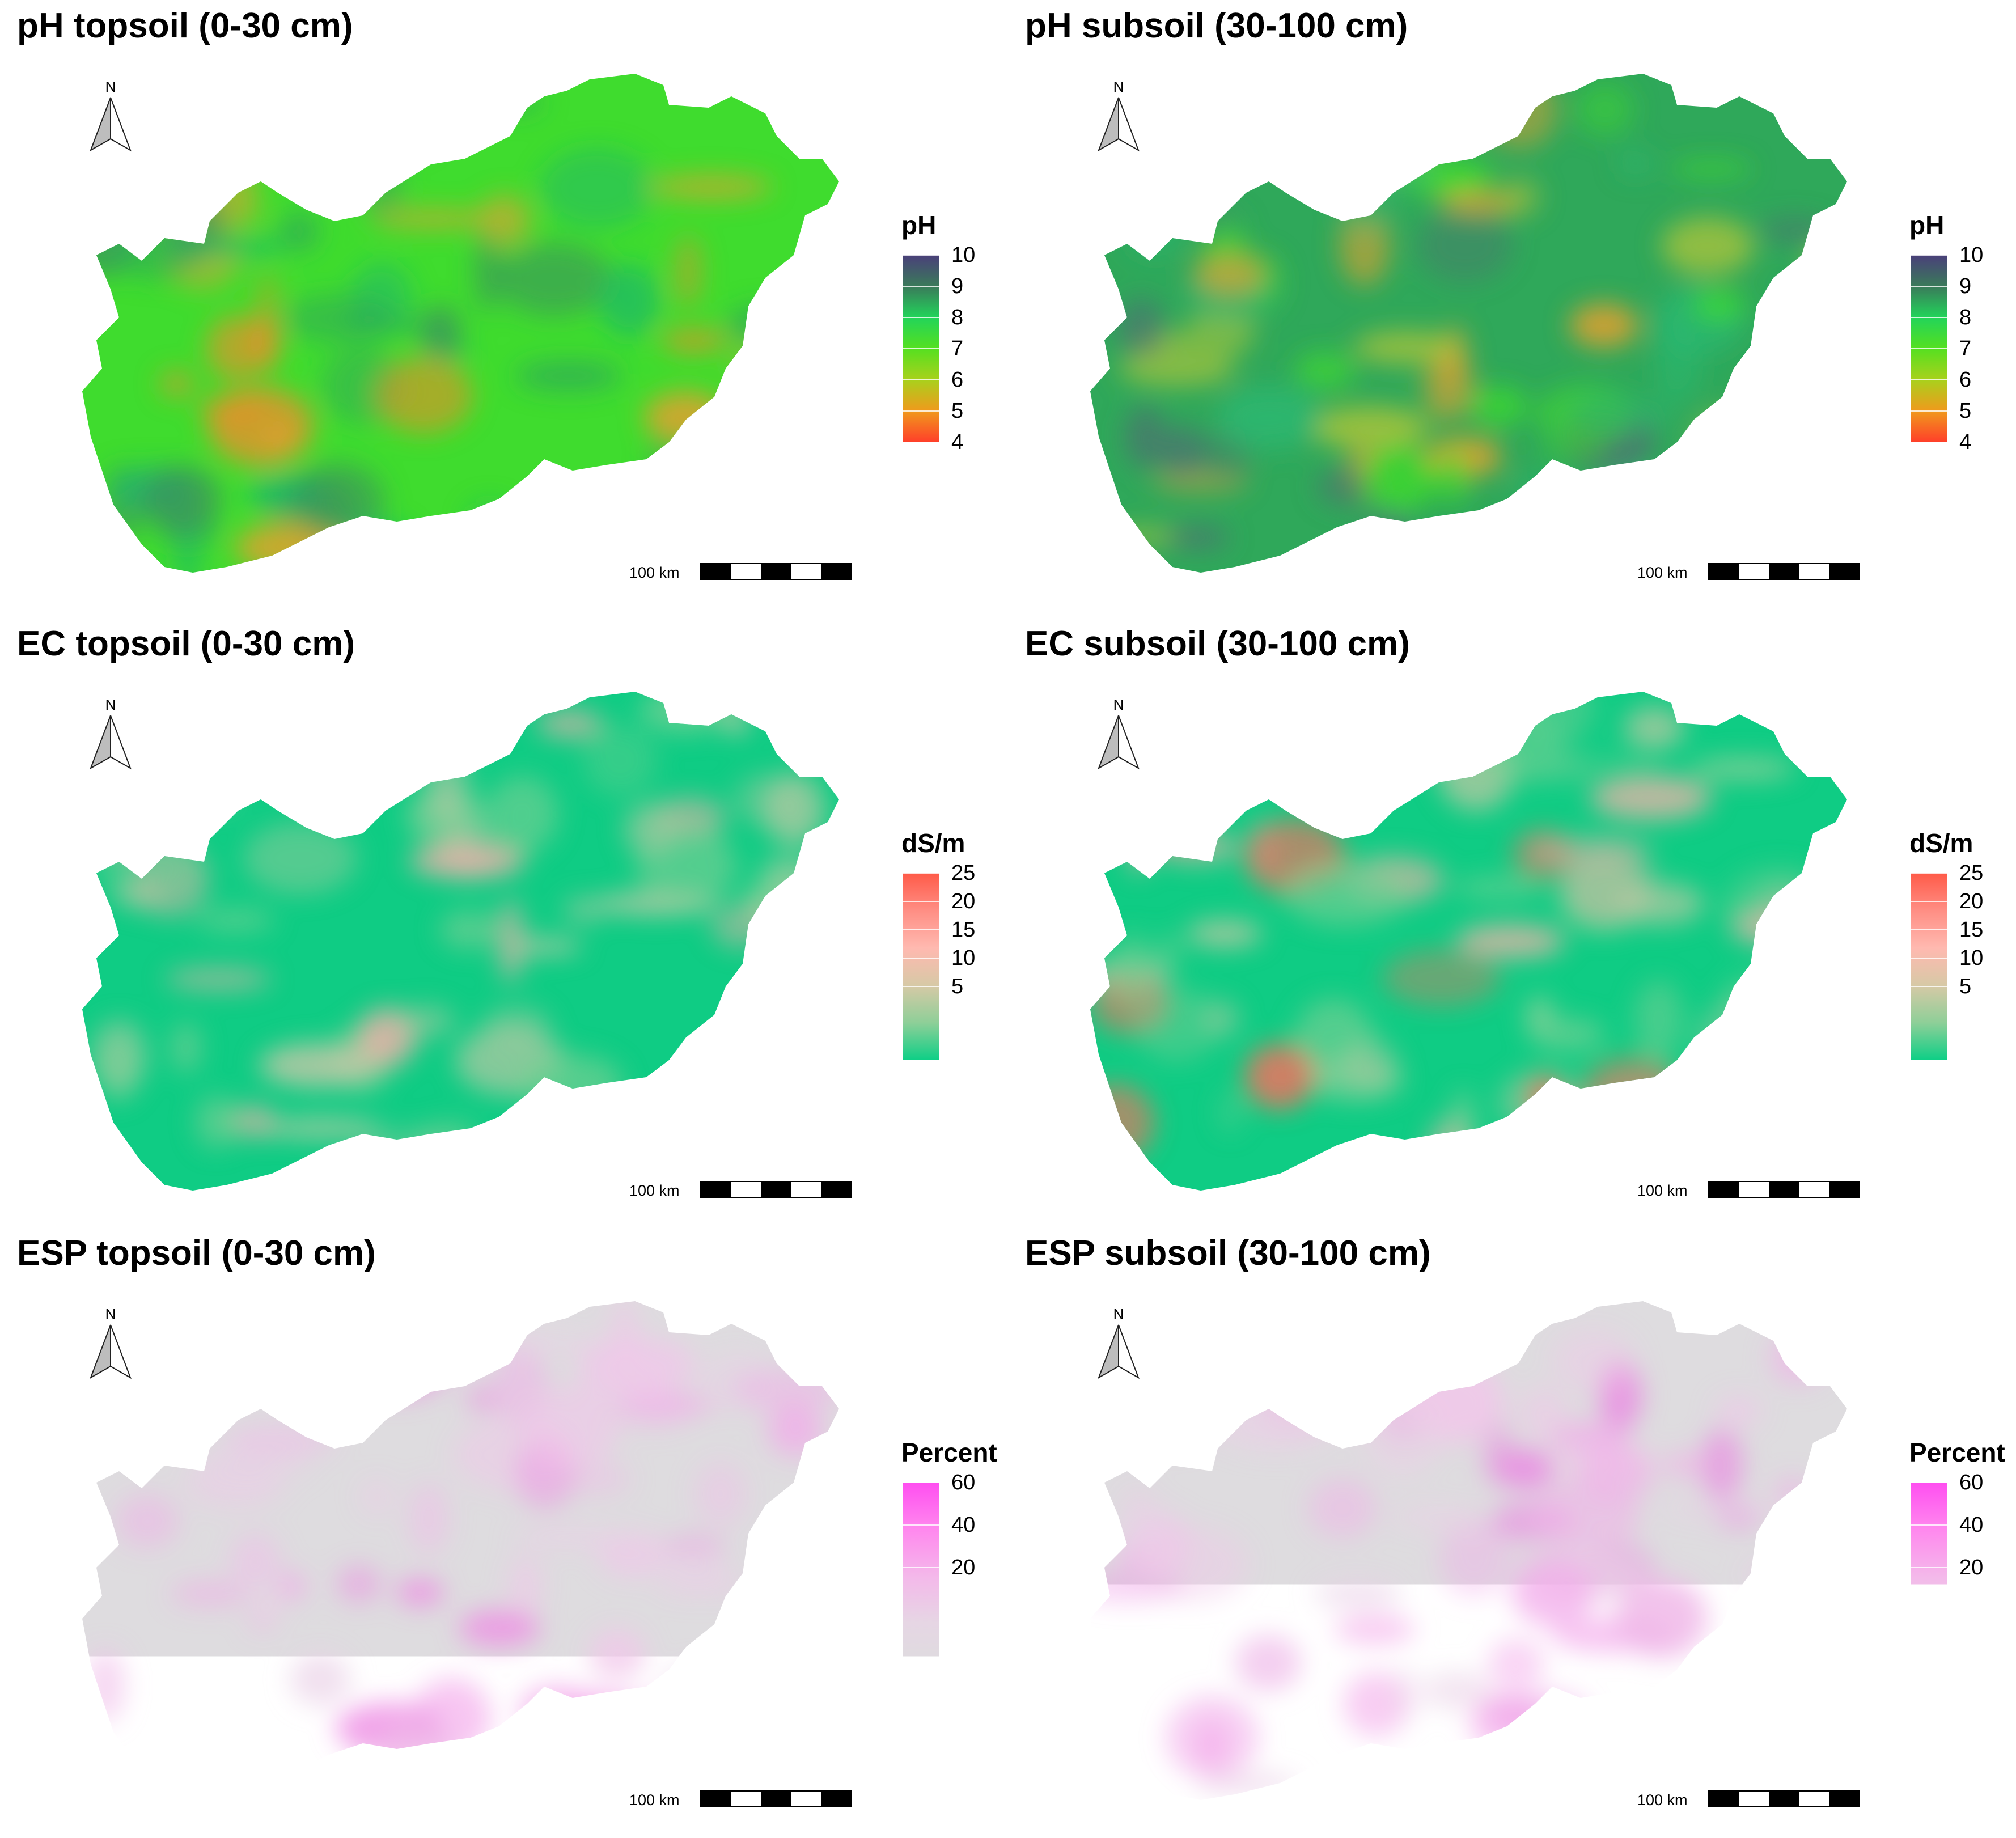 The width and height of the screenshot is (2016, 1838). Describe the element at coordinates (957, 380) in the screenshot. I see `legend-tick-label: 6` at that location.